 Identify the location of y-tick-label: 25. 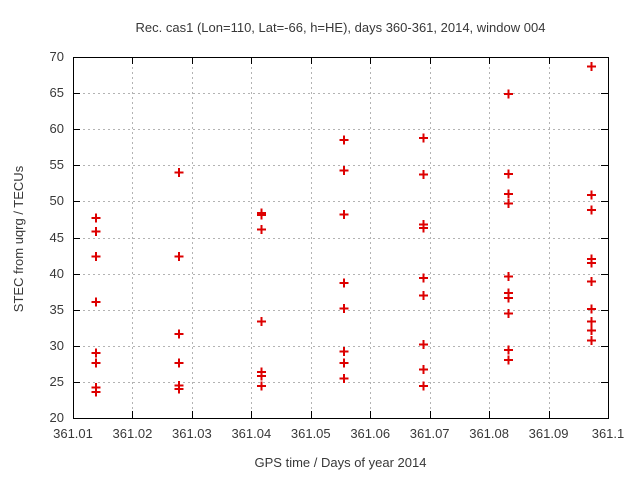
(56, 381).